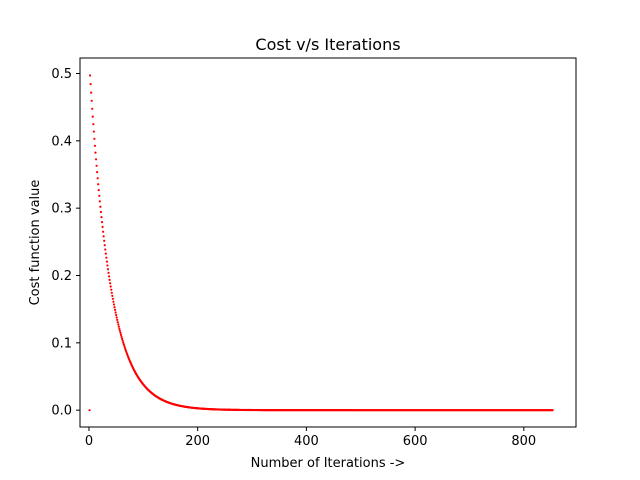  What do you see at coordinates (415, 441) in the screenshot?
I see `x-tick-label: 600` at bounding box center [415, 441].